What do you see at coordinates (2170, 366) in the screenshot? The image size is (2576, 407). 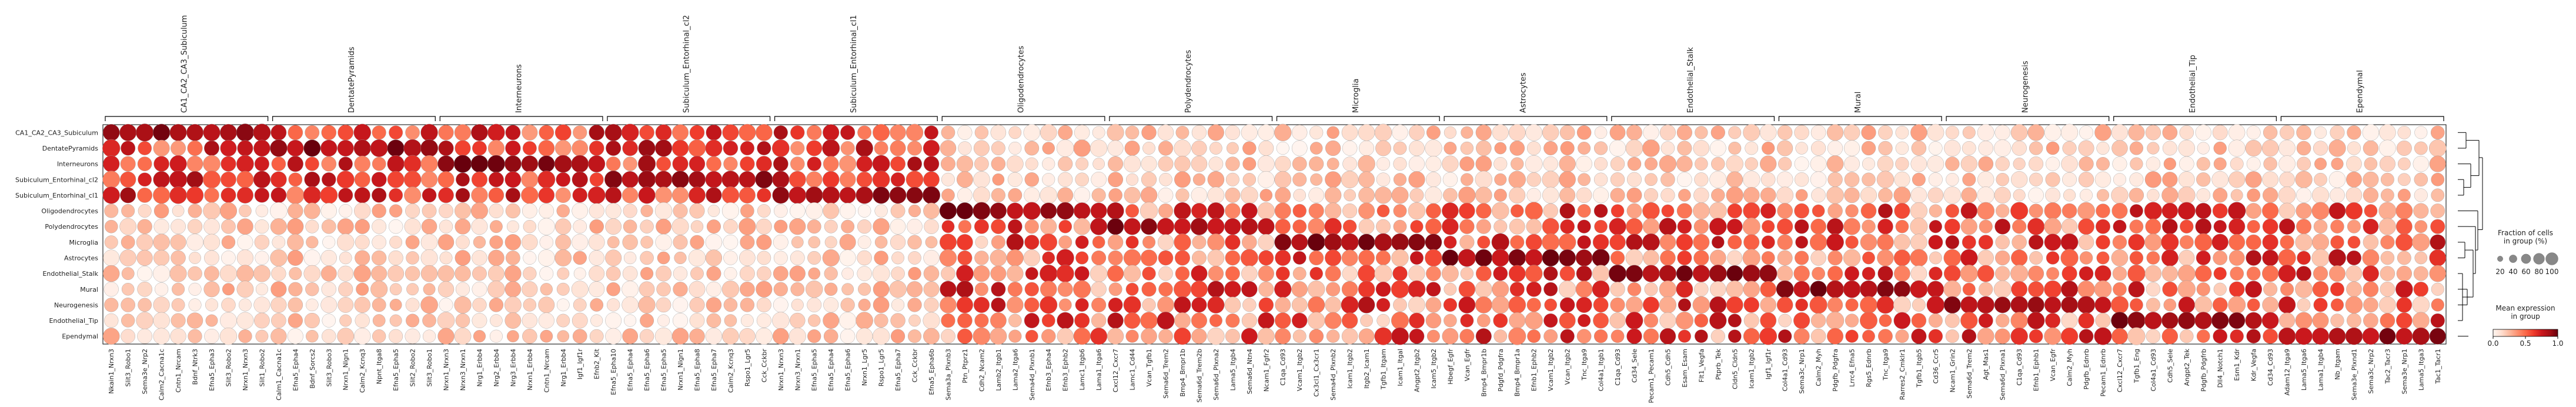 I see `column-label: Cdh5_Sele` at bounding box center [2170, 366].